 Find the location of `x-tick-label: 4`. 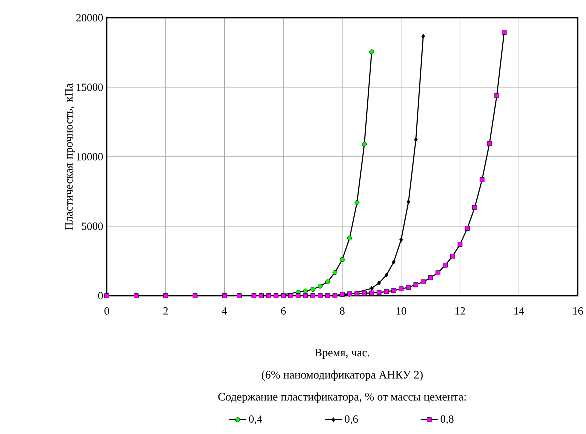

x-tick-label: 4 is located at coordinates (225, 311).